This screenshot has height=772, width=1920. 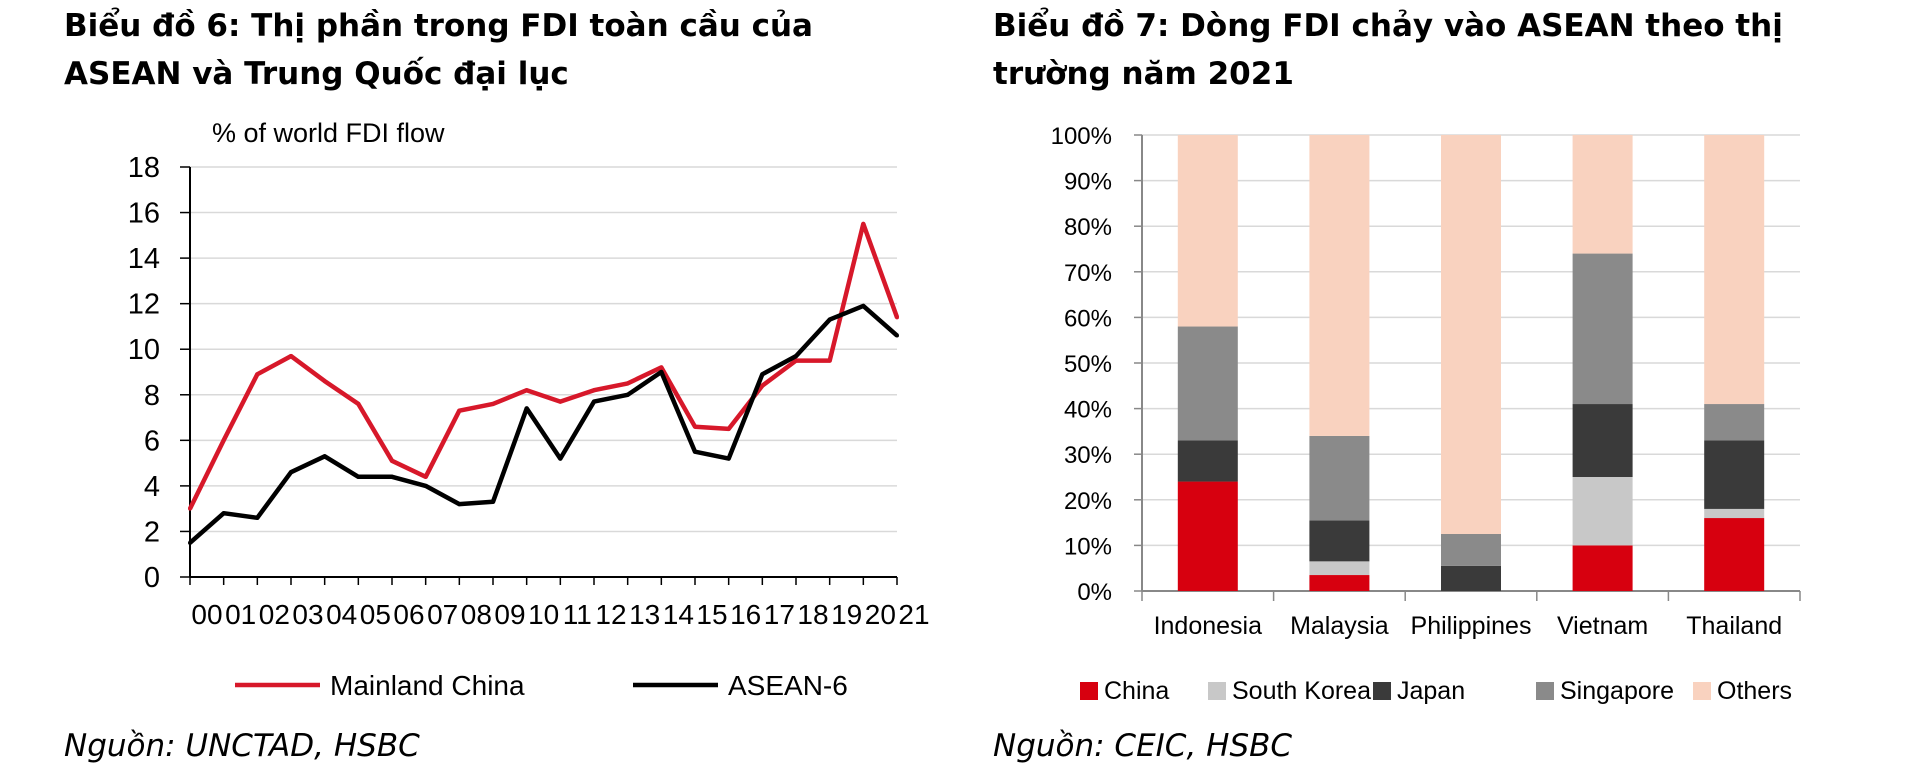 I want to click on right-chart-title-line2: trường năm 2021, so click(x=1143, y=74).